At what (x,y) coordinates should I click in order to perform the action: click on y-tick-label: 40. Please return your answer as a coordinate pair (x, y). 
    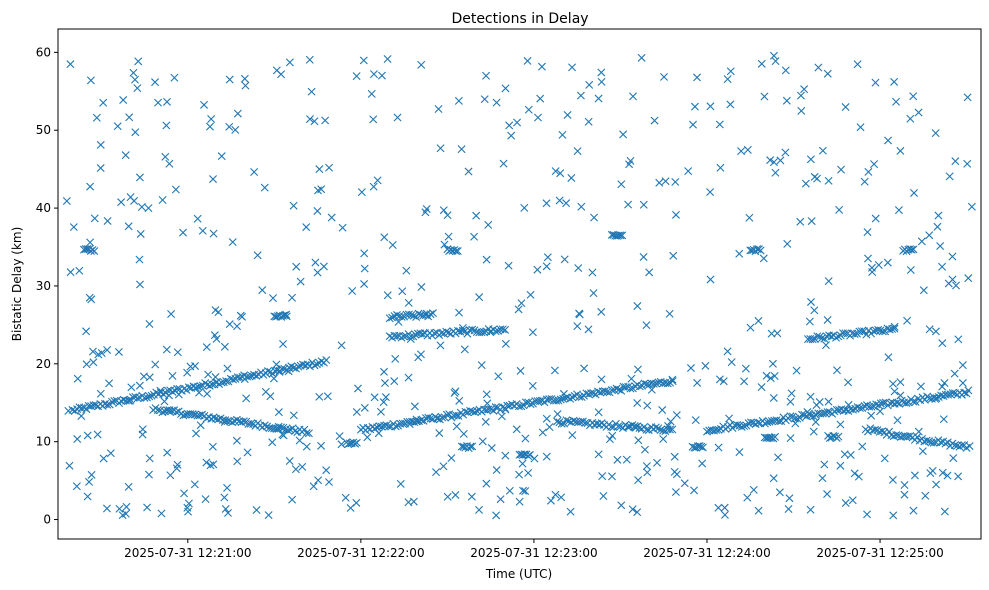
    Looking at the image, I should click on (43, 208).